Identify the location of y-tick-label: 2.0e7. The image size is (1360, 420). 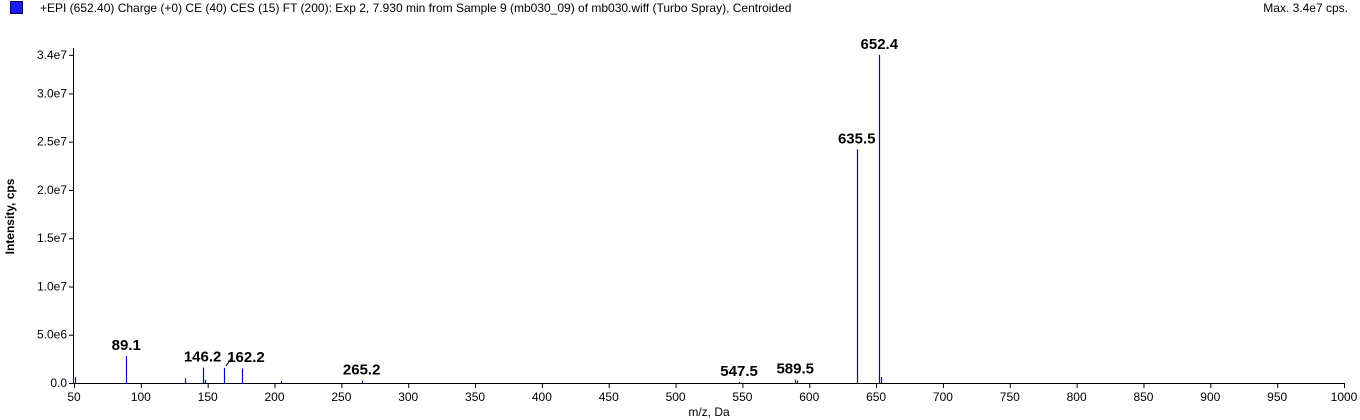
(52, 190).